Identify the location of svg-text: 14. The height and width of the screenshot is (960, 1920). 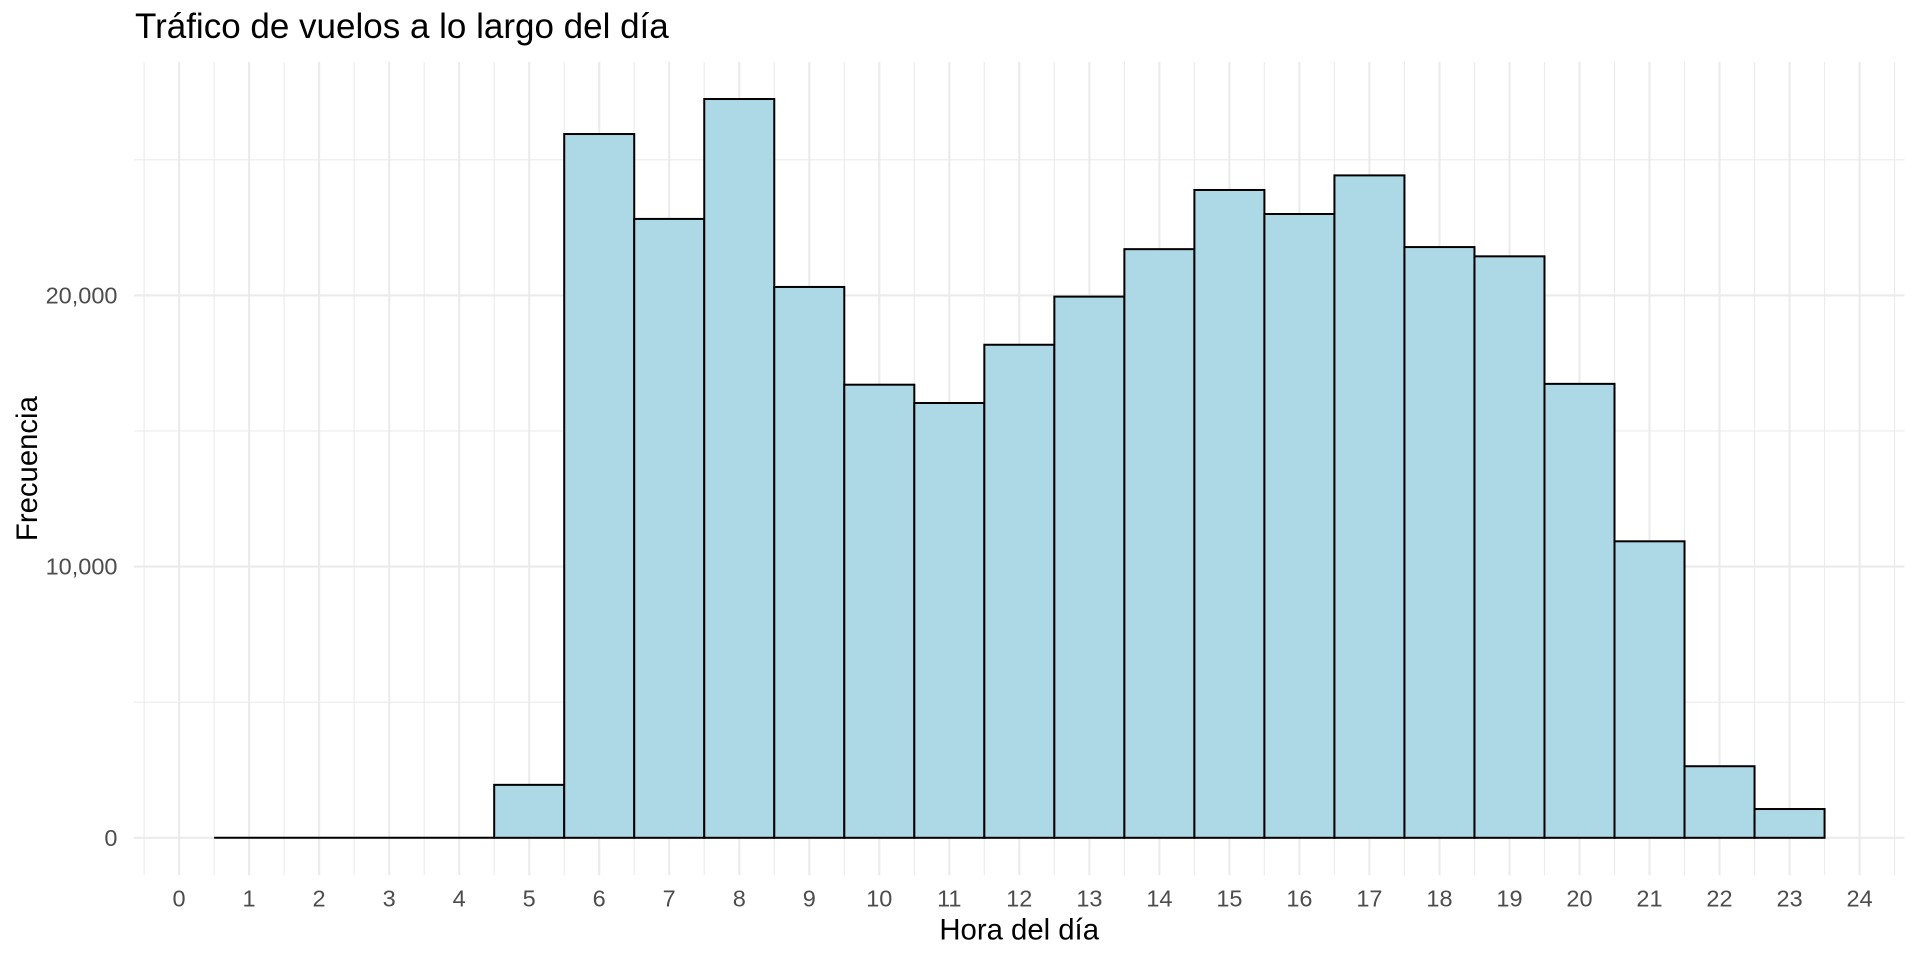
(1159, 898).